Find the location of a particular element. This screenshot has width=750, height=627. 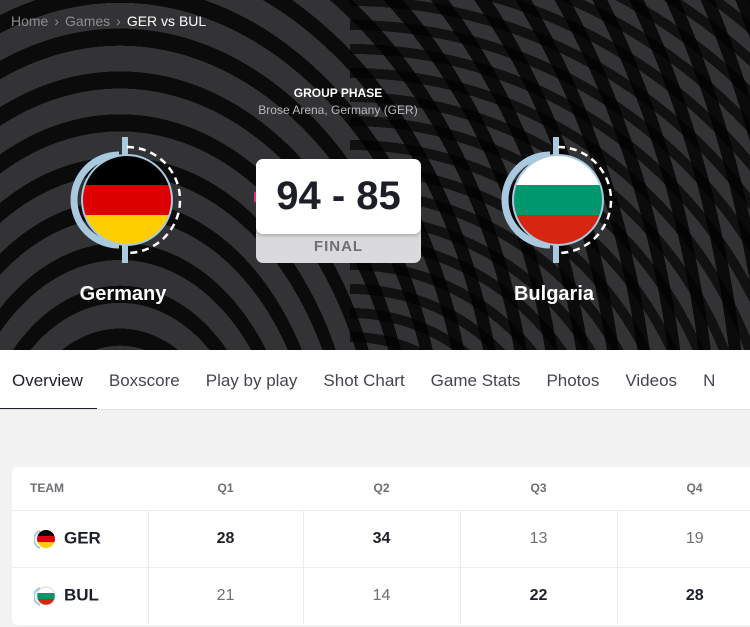

team-code: GER is located at coordinates (82, 537).